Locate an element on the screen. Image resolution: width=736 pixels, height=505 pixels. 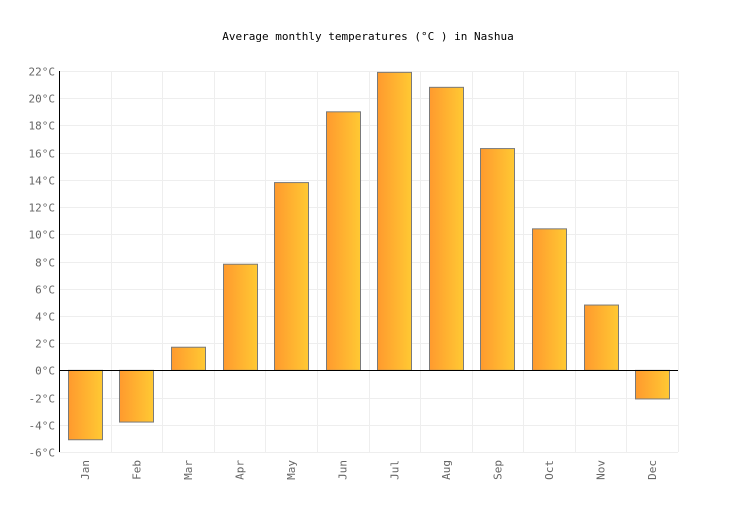
y-tick-label: 20°C is located at coordinates (42, 99).